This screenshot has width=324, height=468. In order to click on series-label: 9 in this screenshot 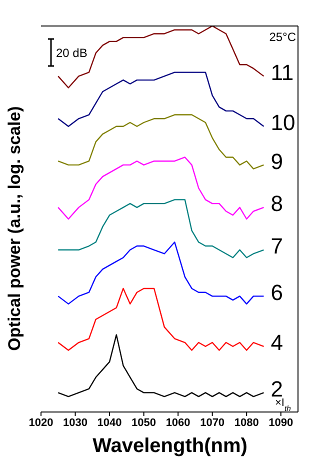, I will do `click(276, 161)`.